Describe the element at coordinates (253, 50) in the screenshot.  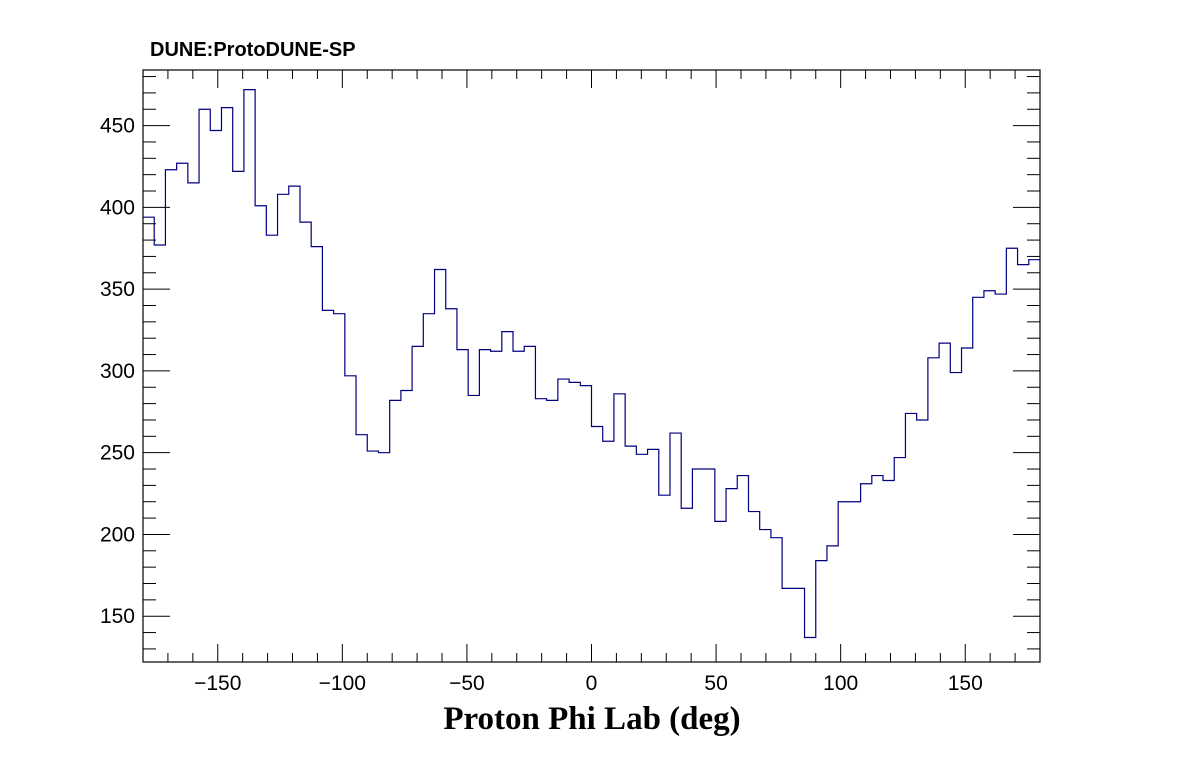
I see `chart-title: DUNE:ProtoDUNE-SP` at that location.